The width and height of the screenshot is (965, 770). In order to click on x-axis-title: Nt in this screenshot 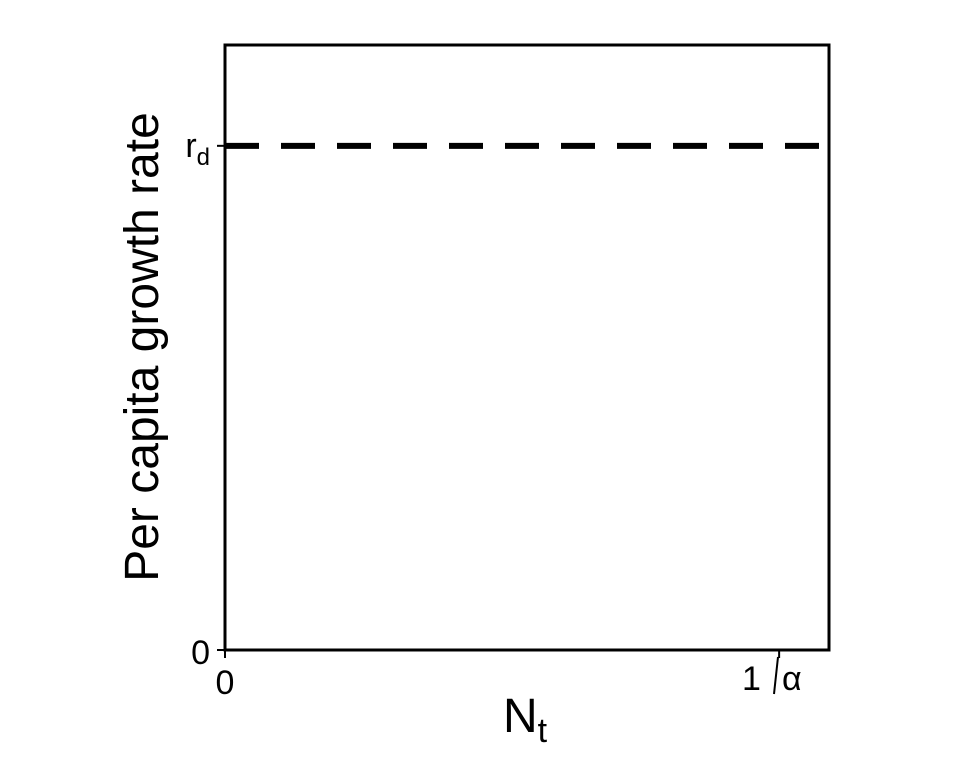, I will do `click(525, 720)`.